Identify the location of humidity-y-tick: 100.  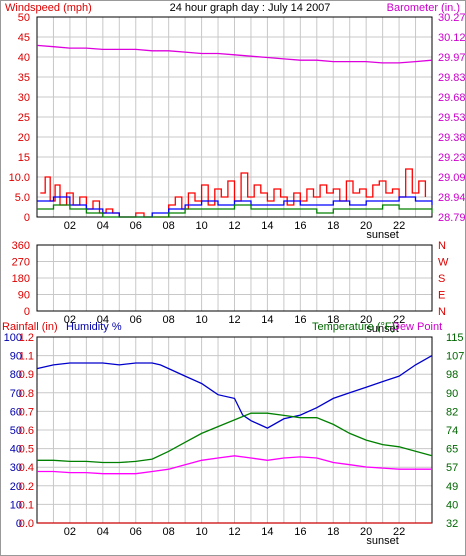
(13, 338).